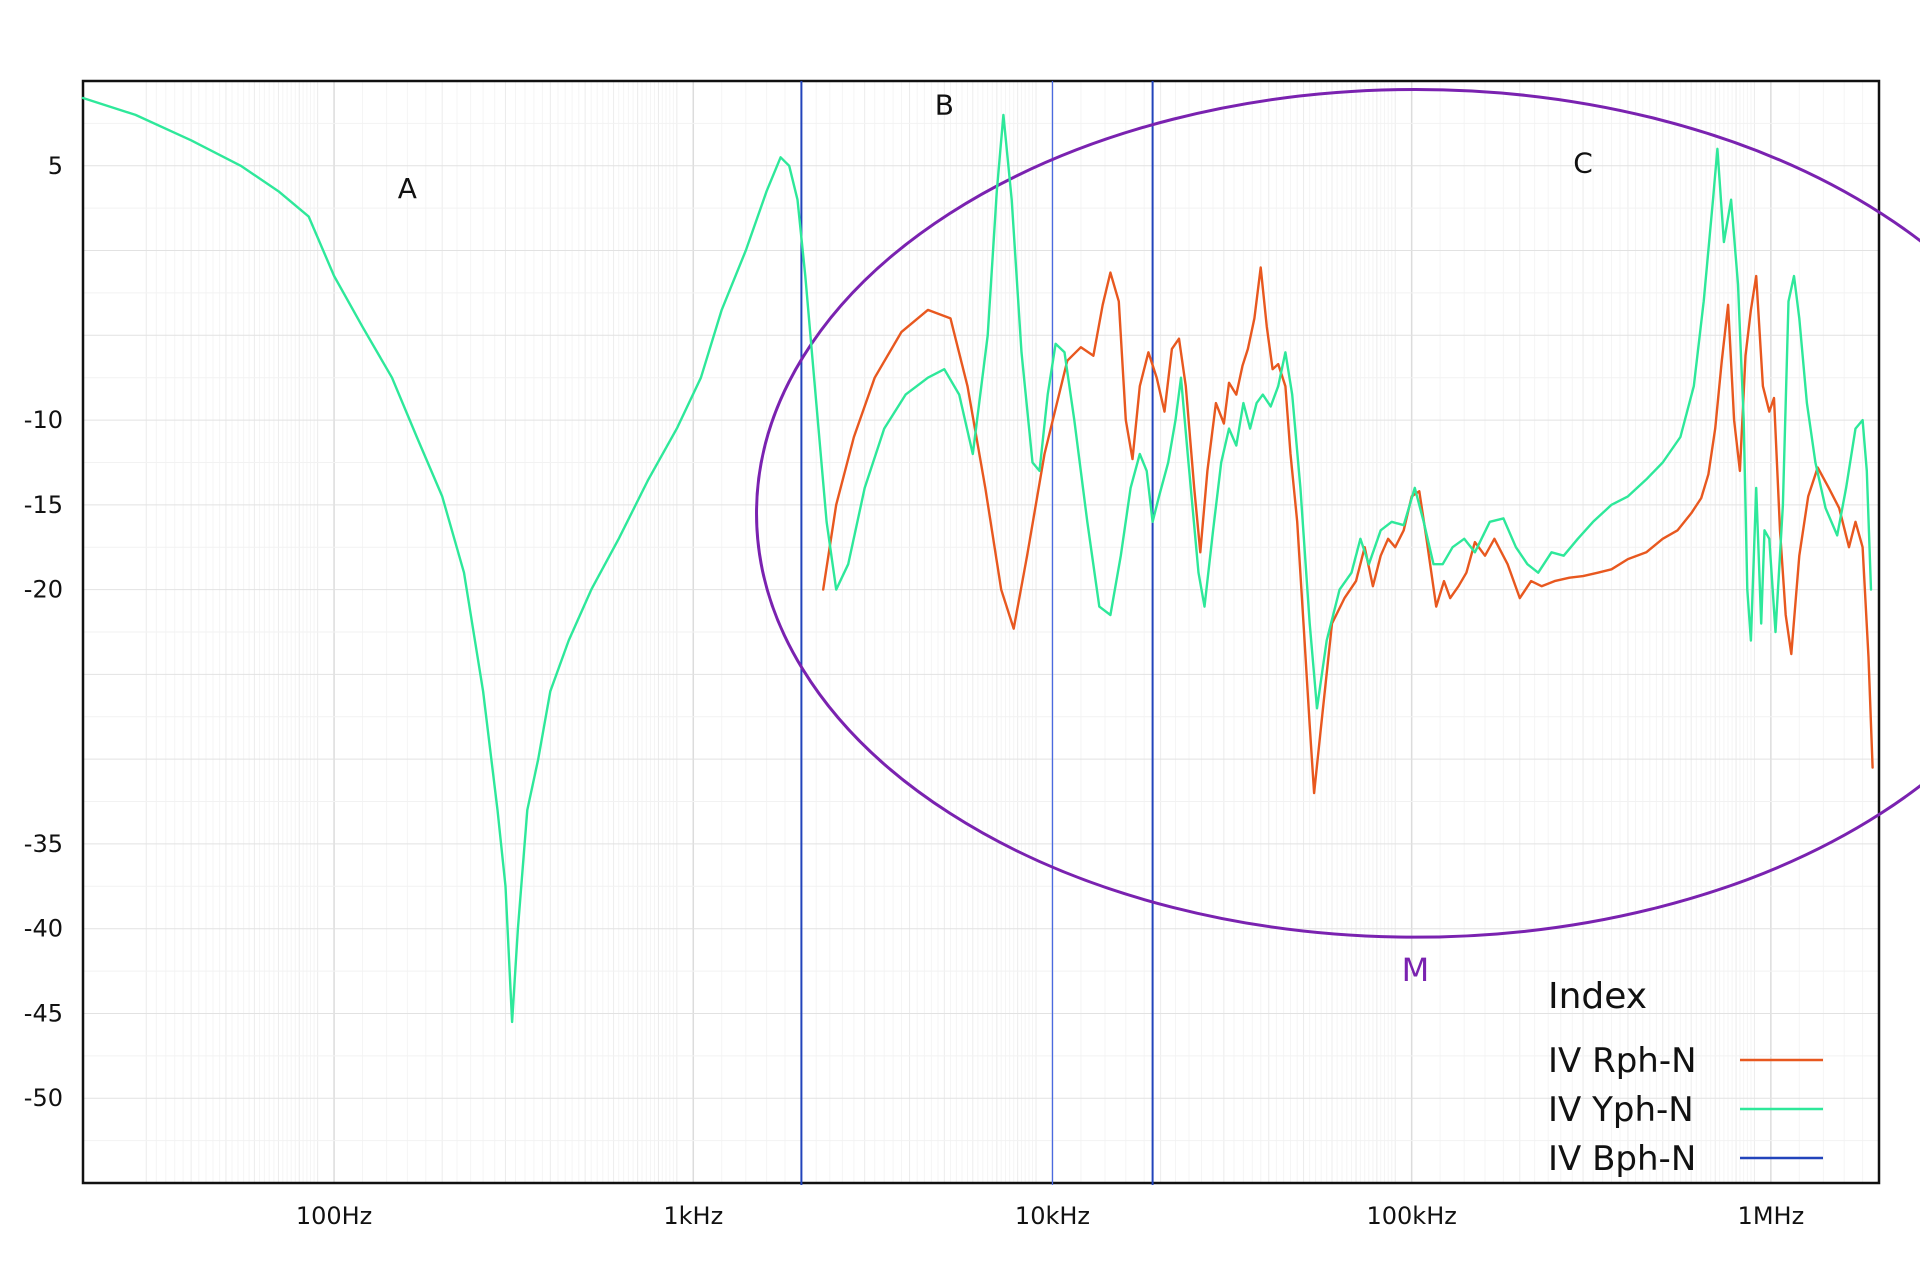 The image size is (1920, 1280). I want to click on x-tick-label: 1kHz, so click(693, 1216).